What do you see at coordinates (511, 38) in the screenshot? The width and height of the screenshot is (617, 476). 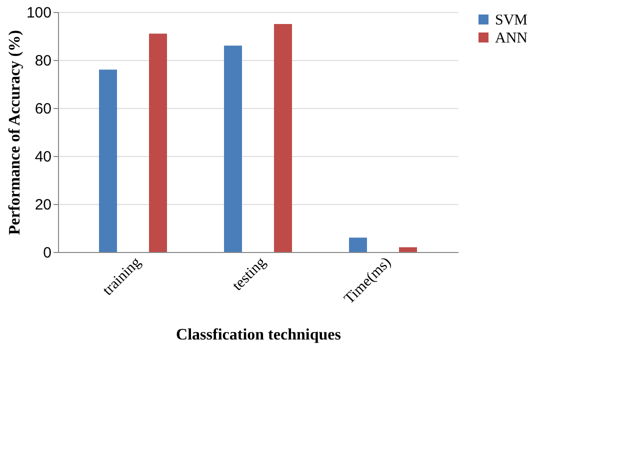 I see `legend-label: ANN` at bounding box center [511, 38].